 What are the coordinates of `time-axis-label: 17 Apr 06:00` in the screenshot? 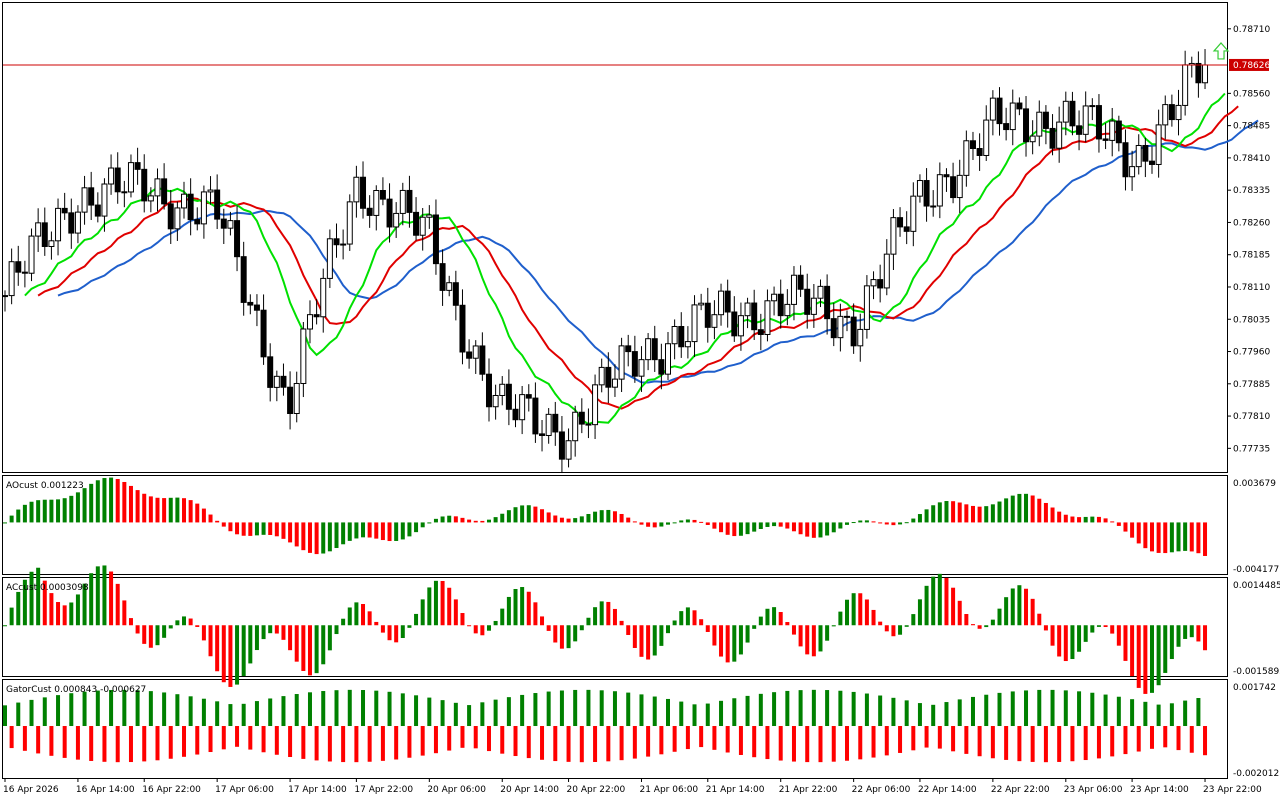 It's located at (244, 790).